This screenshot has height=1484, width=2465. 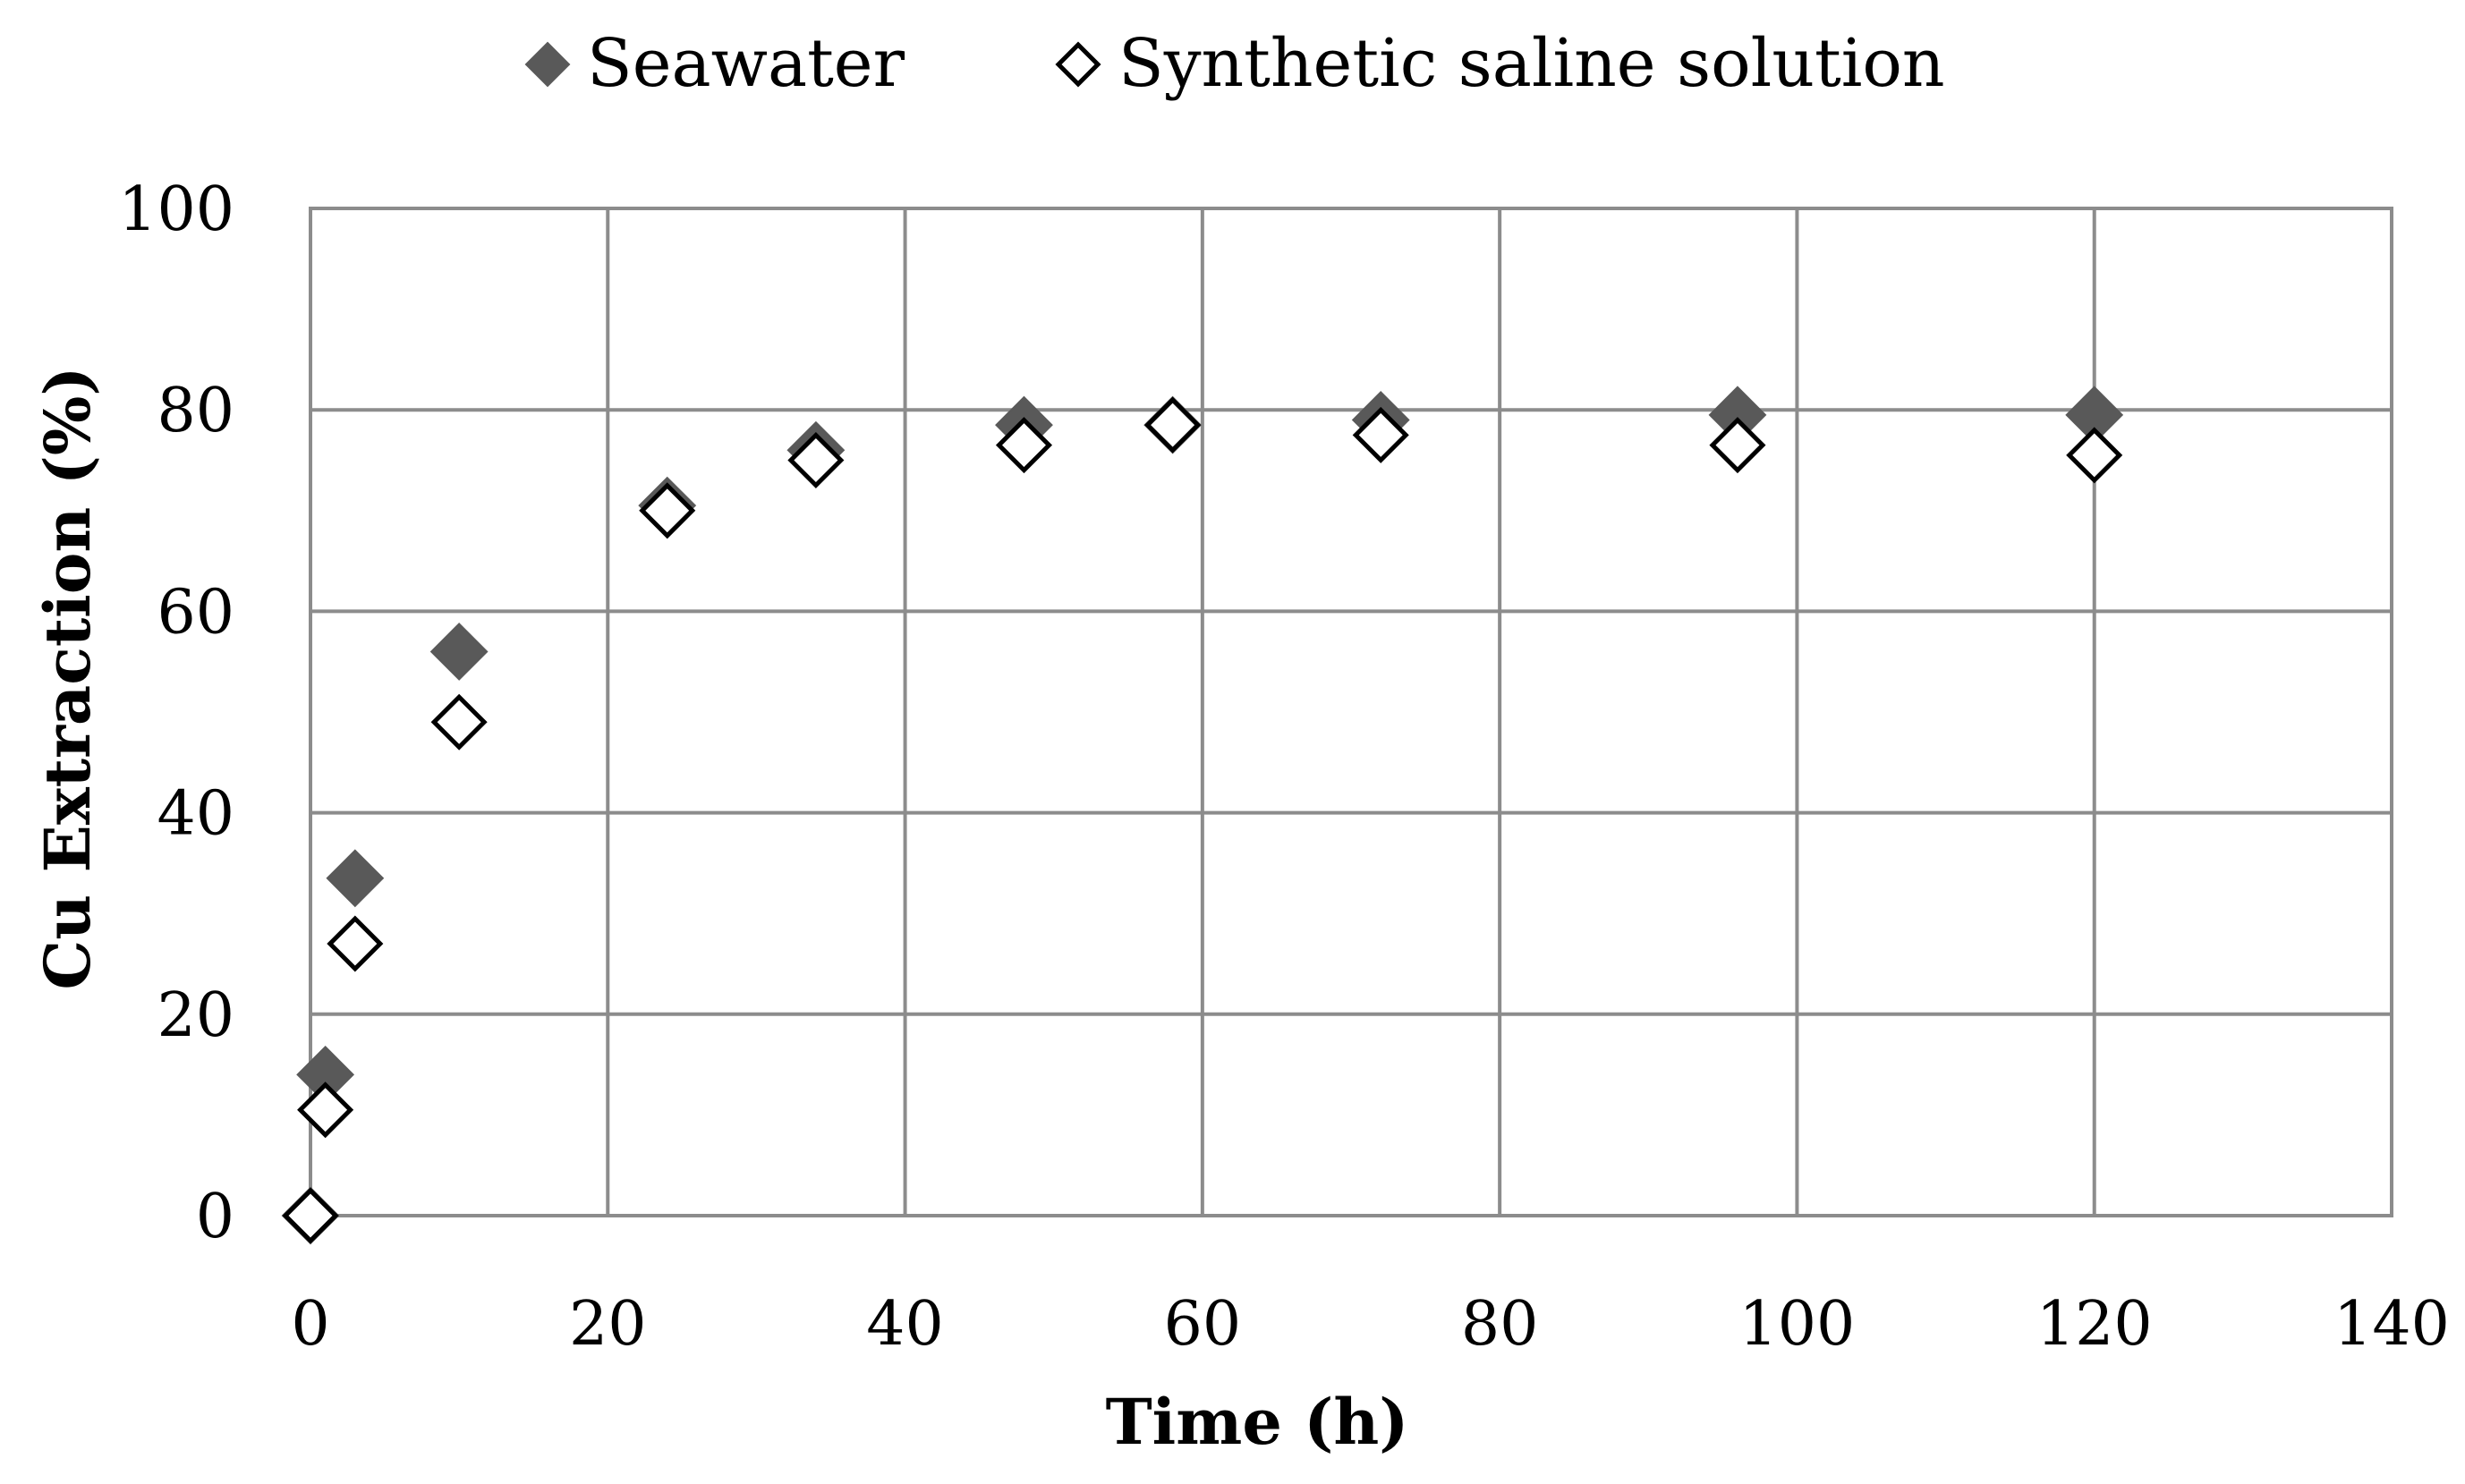 What do you see at coordinates (195, 814) in the screenshot?
I see `y-tick-label: 40` at bounding box center [195, 814].